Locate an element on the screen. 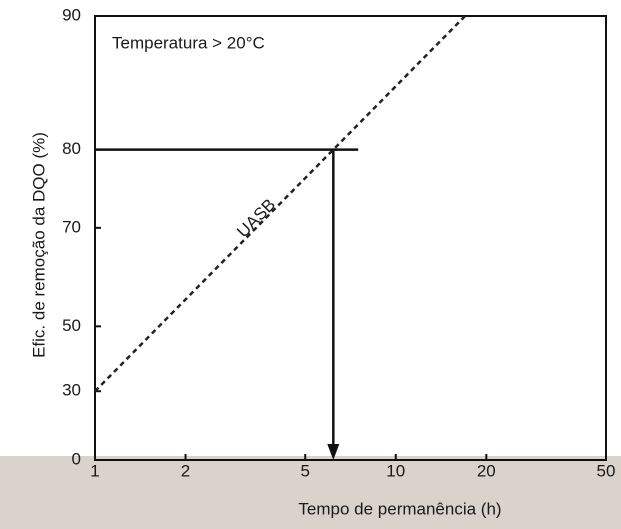 The height and width of the screenshot is (529, 621). x-tick-label: 20 is located at coordinates (486, 470).